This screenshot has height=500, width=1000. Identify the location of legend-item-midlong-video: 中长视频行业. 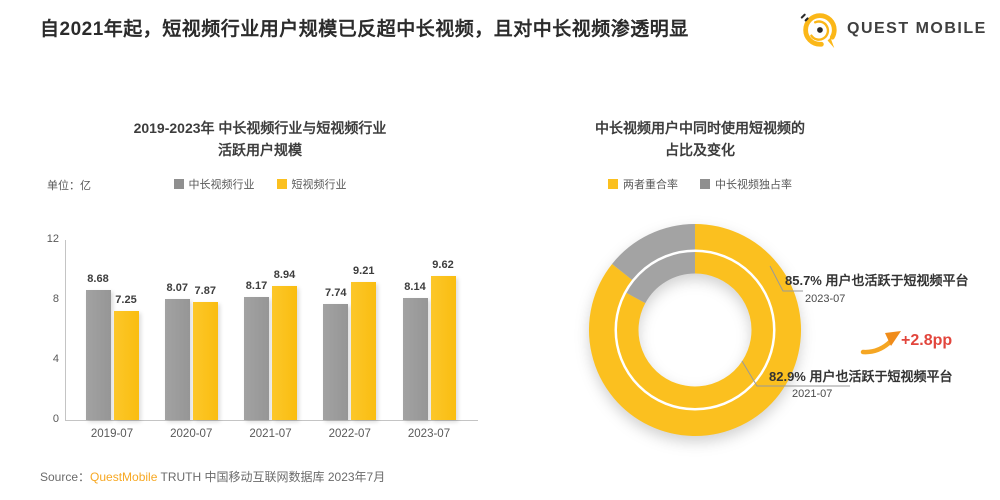
(214, 184).